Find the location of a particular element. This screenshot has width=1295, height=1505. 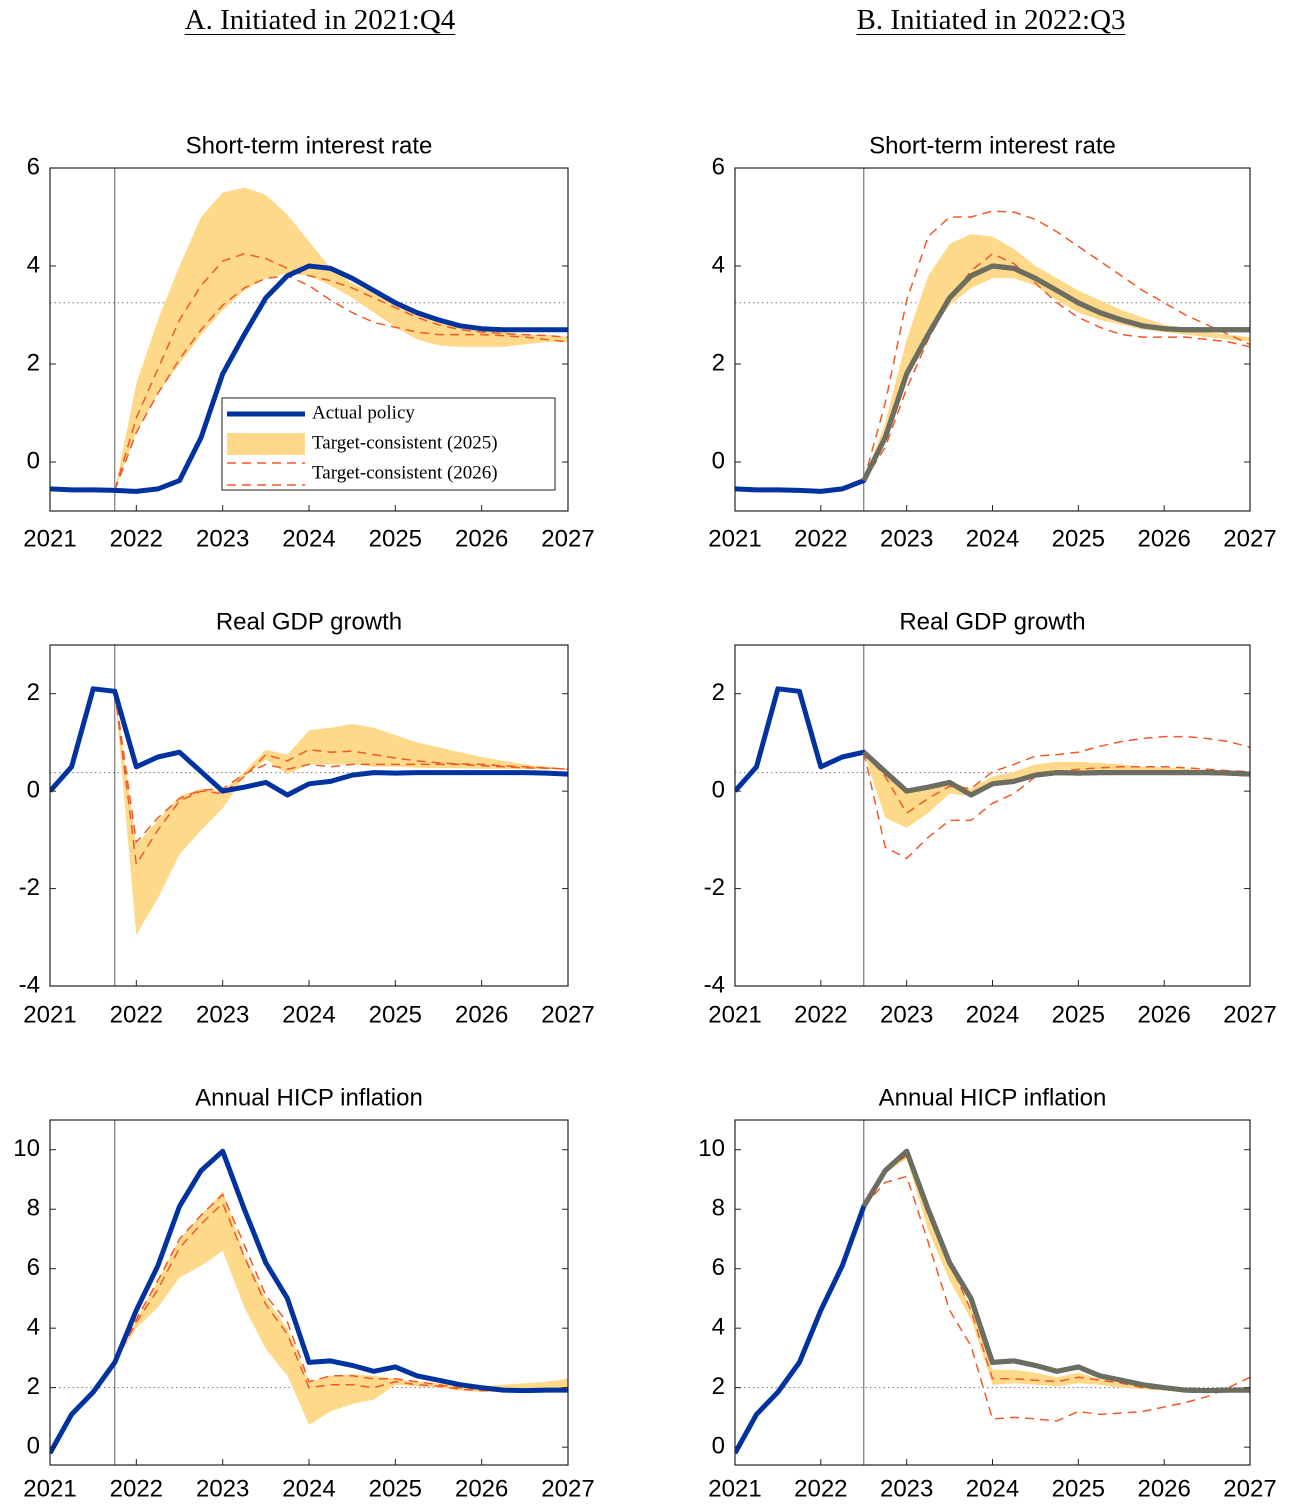

y-tick-label: -4 is located at coordinates (29, 984).